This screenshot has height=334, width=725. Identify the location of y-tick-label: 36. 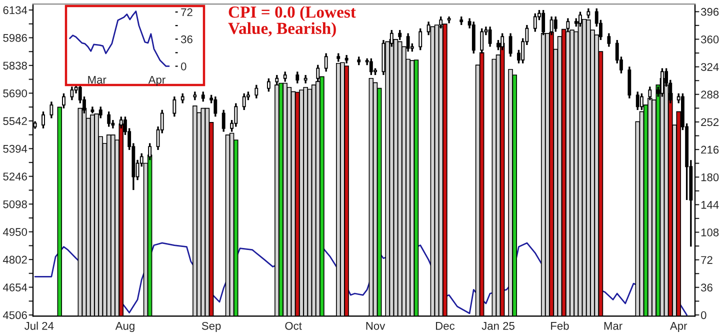
(186, 39).